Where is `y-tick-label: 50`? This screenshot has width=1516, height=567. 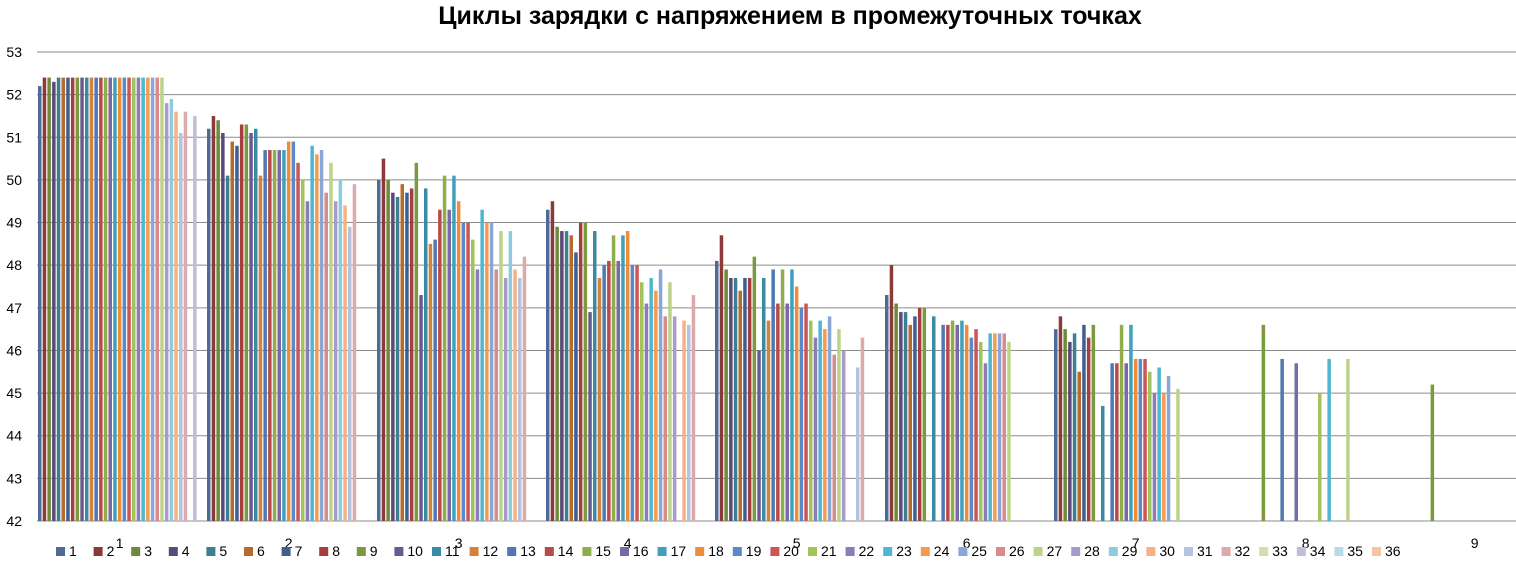 y-tick-label: 50 is located at coordinates (14, 180).